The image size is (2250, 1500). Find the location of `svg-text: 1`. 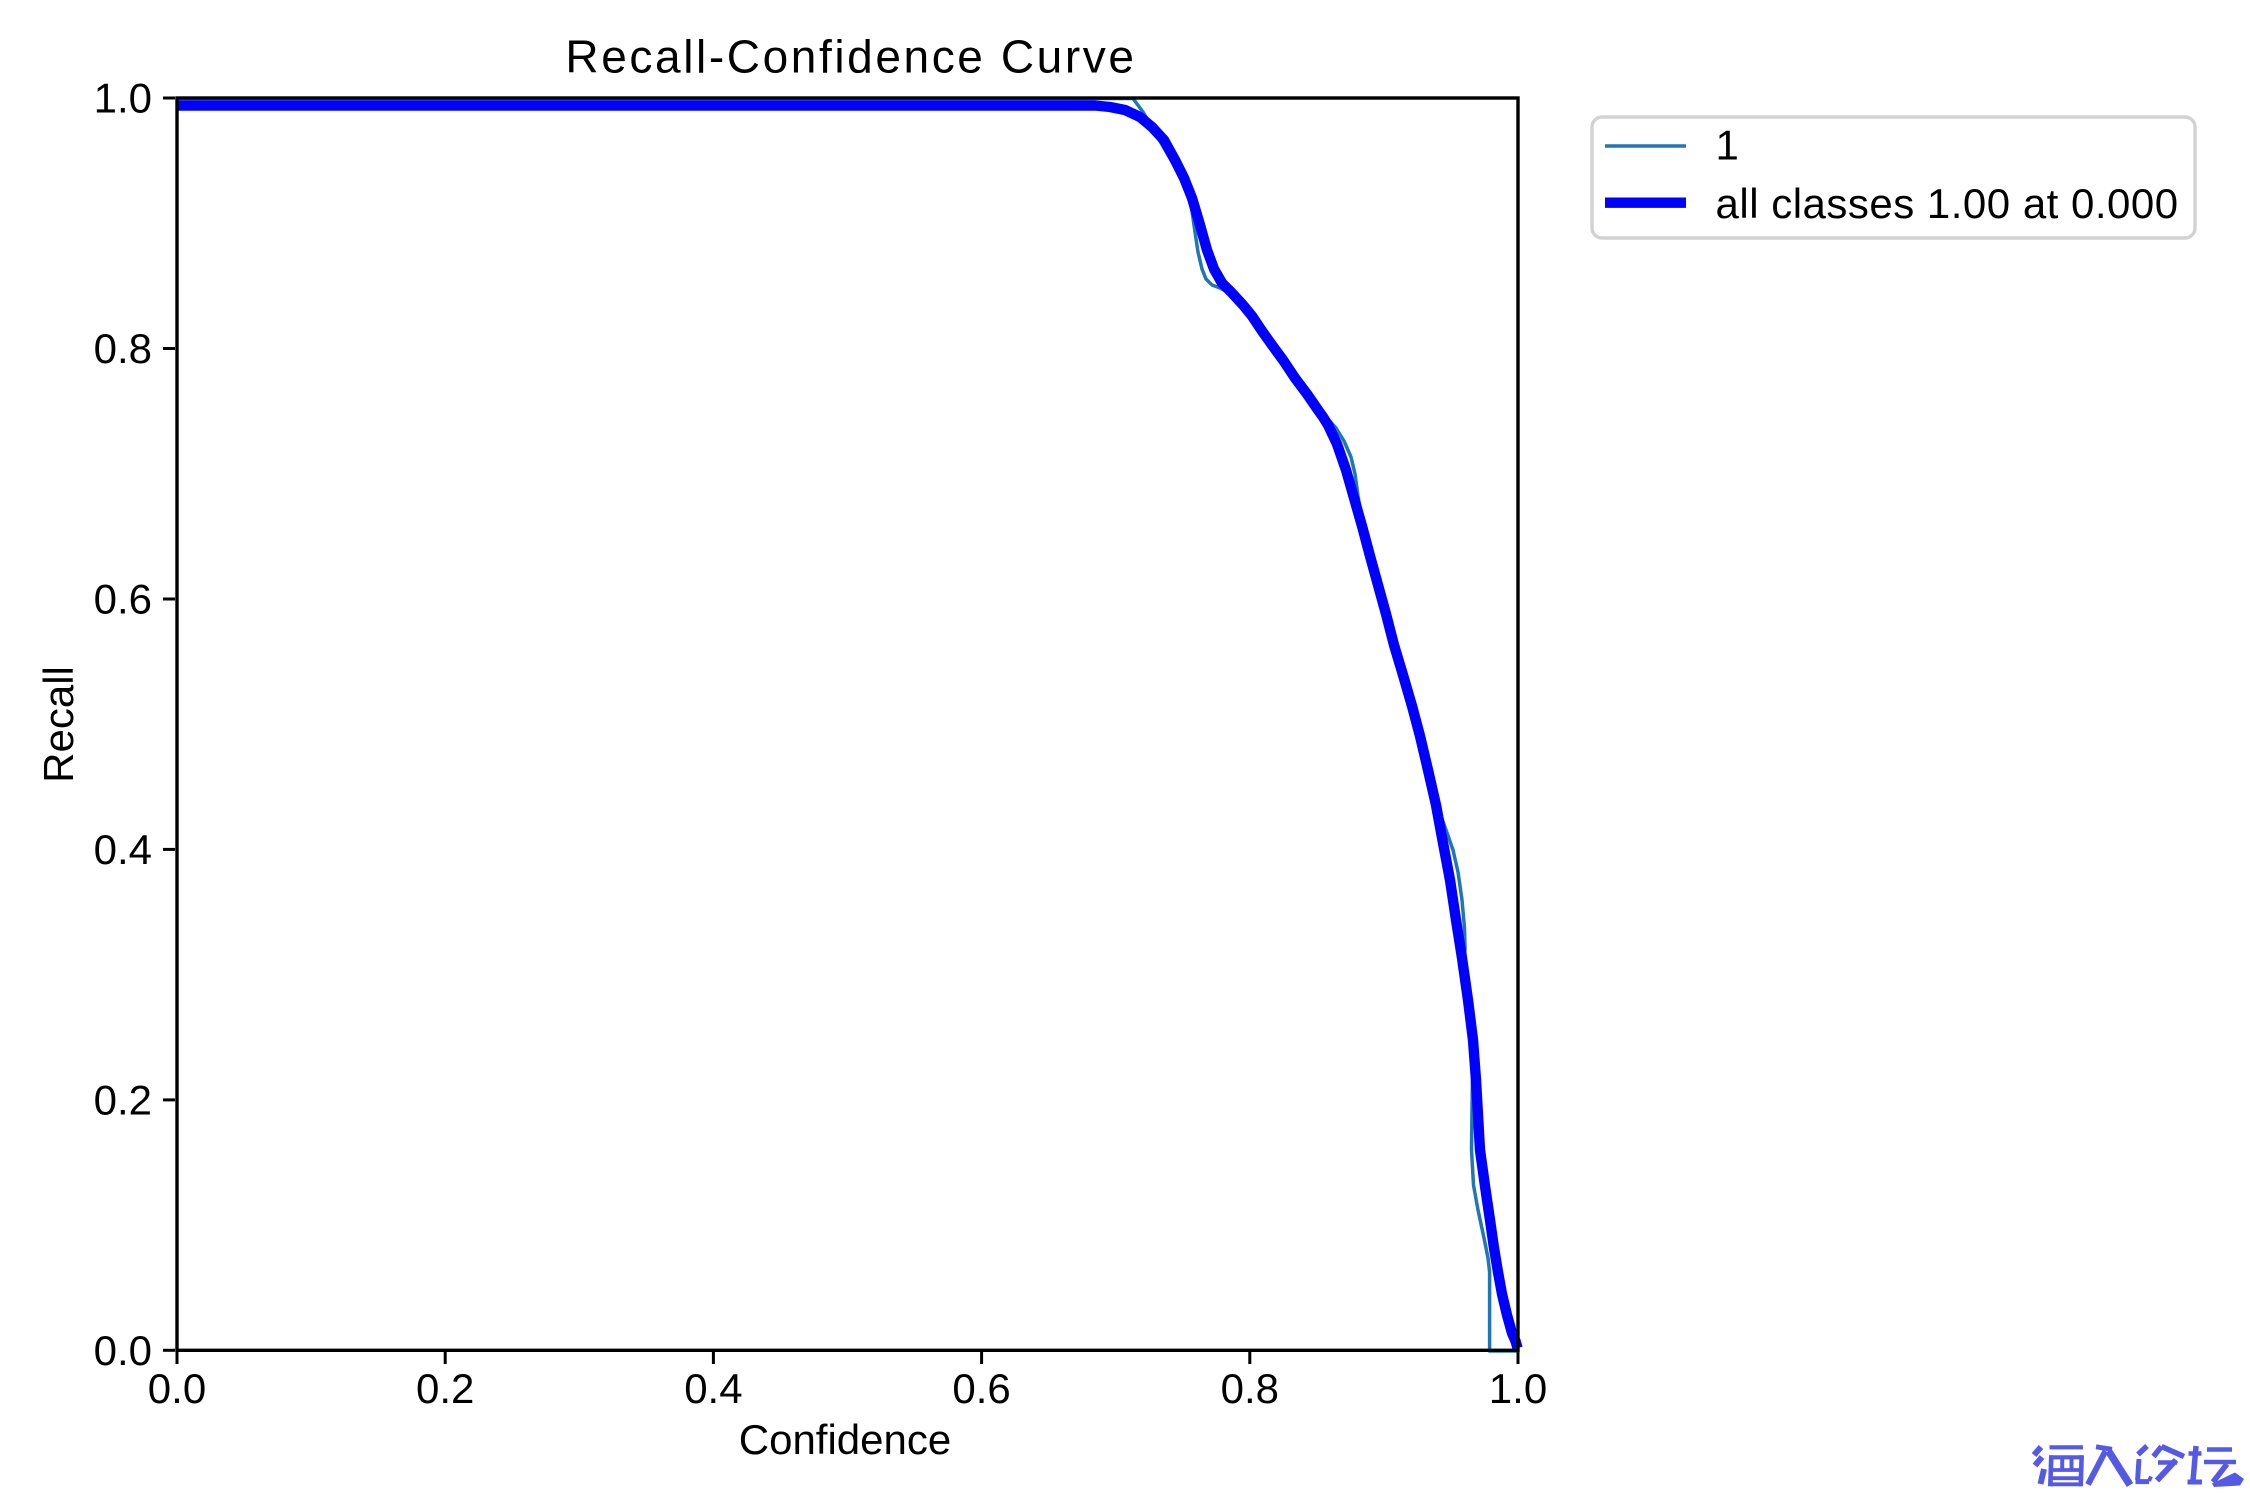

svg-text: 1 is located at coordinates (1727, 145).